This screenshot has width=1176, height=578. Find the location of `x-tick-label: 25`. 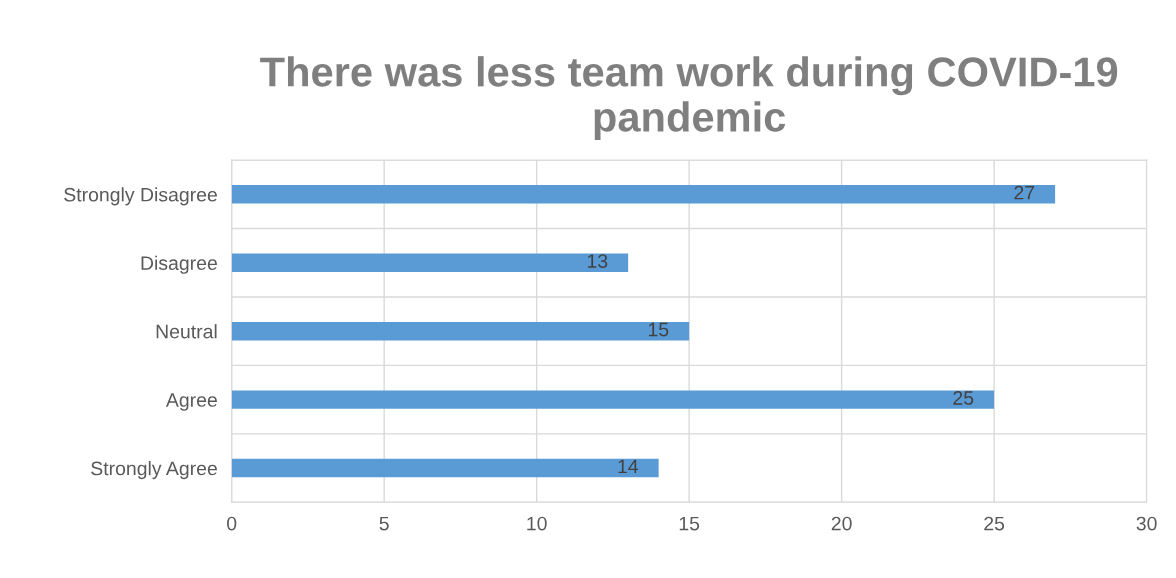

x-tick-label: 25 is located at coordinates (994, 523).